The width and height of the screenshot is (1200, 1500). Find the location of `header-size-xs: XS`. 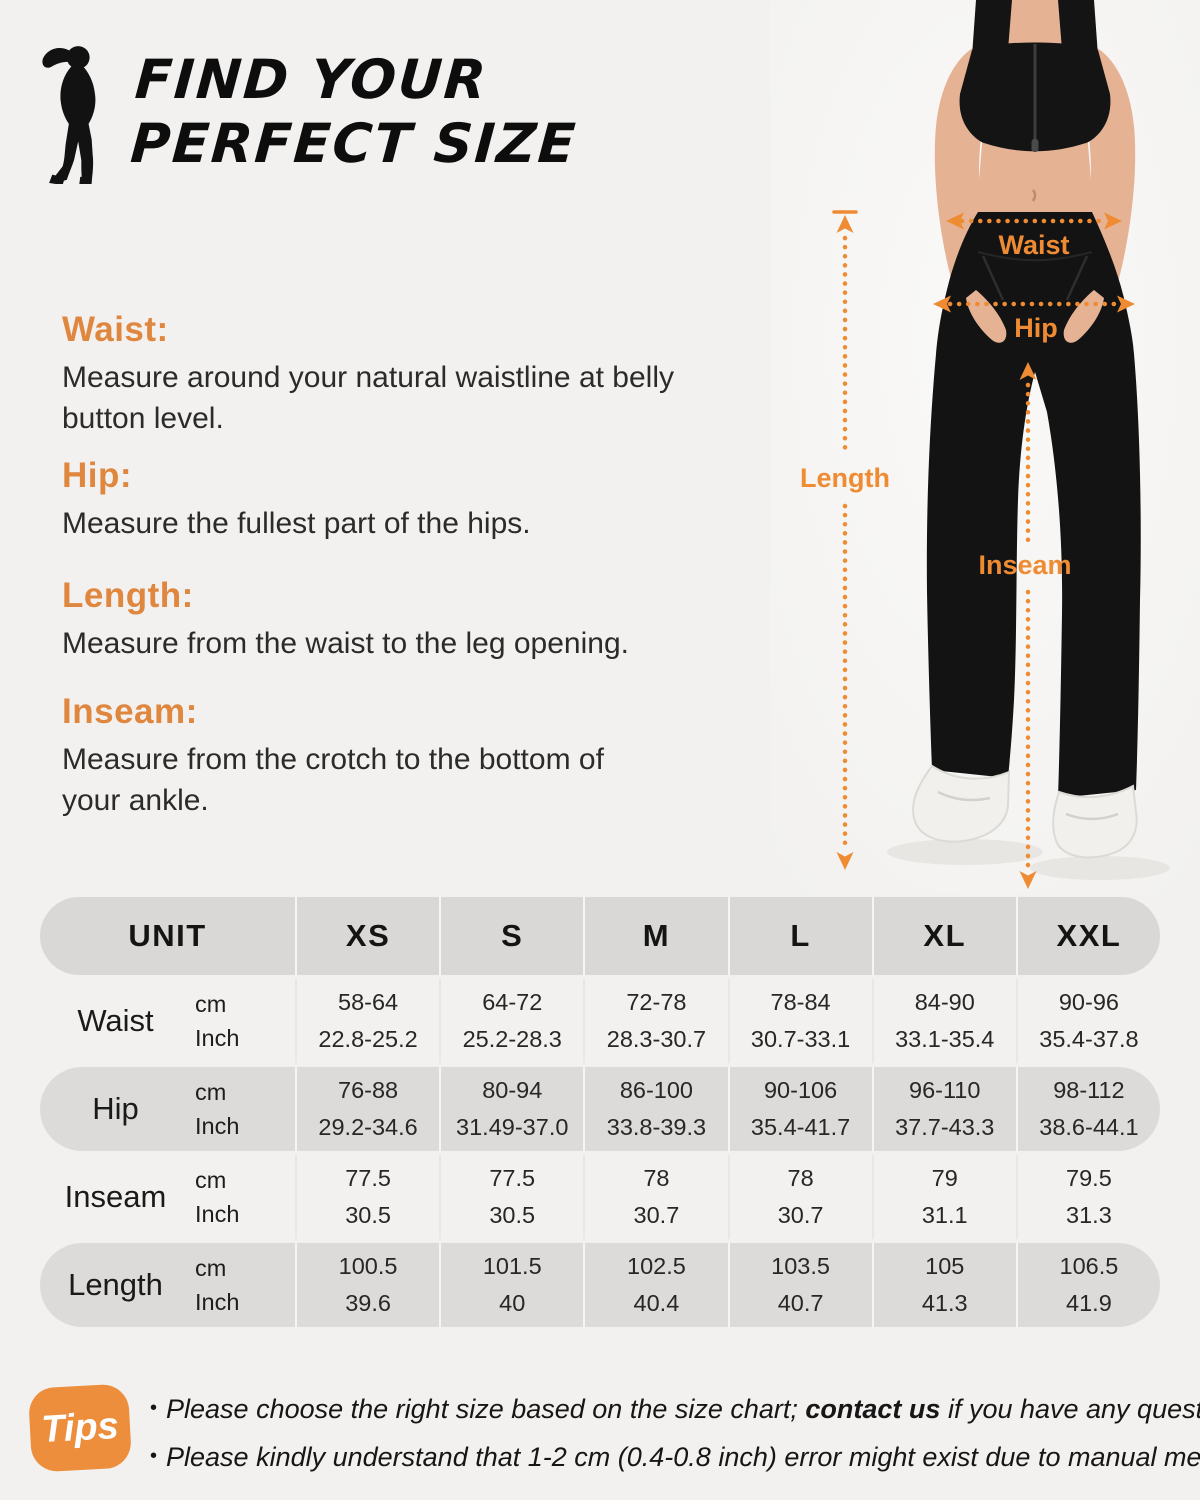

header-size-xs: XS is located at coordinates (367, 936).